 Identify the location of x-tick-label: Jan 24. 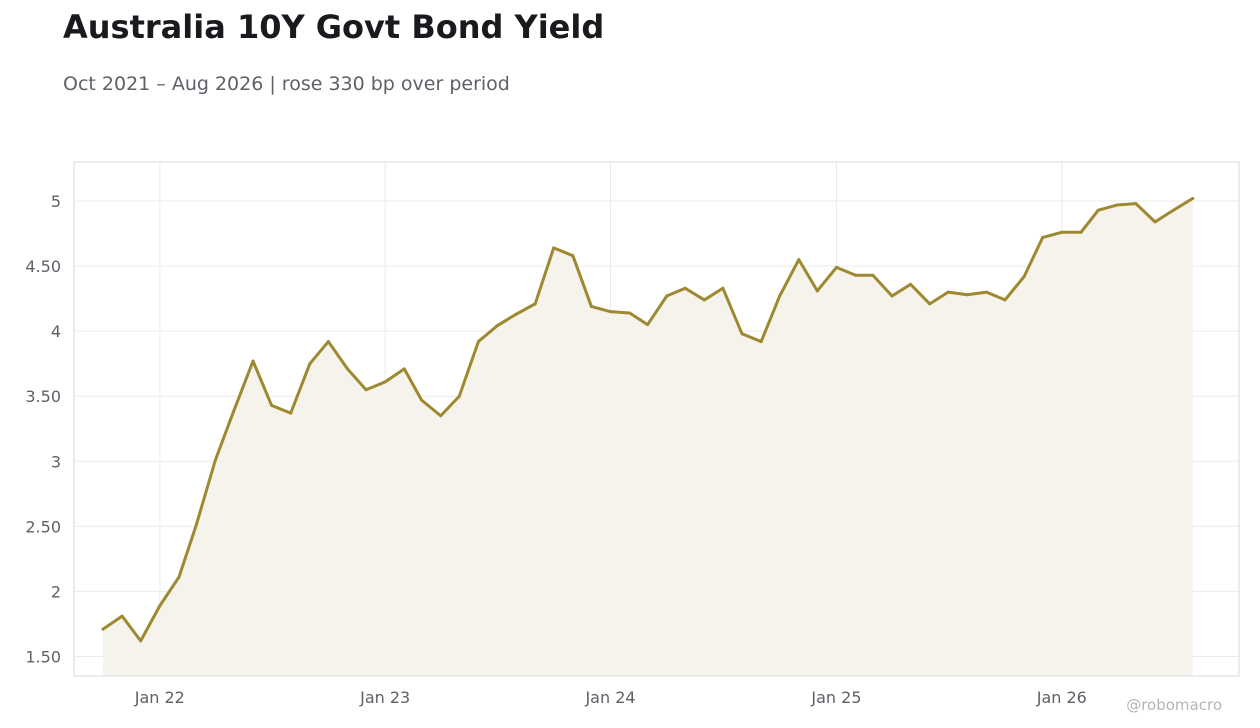
(609, 697).